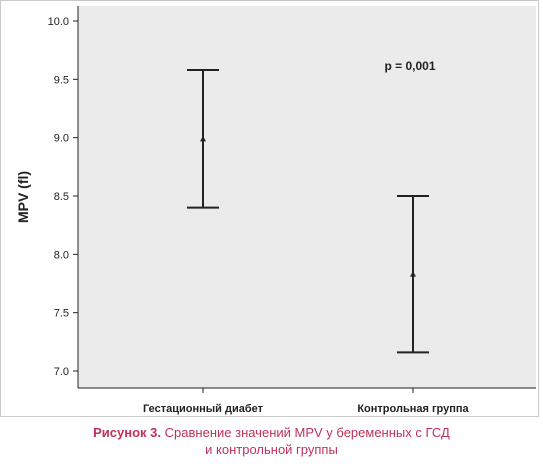  I want to click on y-tick-label: 8.0, so click(61, 255).